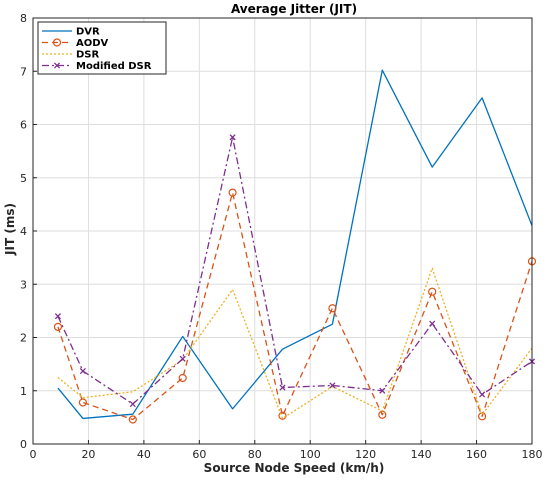  I want to click on x-tick-label: 100, so click(310, 454).